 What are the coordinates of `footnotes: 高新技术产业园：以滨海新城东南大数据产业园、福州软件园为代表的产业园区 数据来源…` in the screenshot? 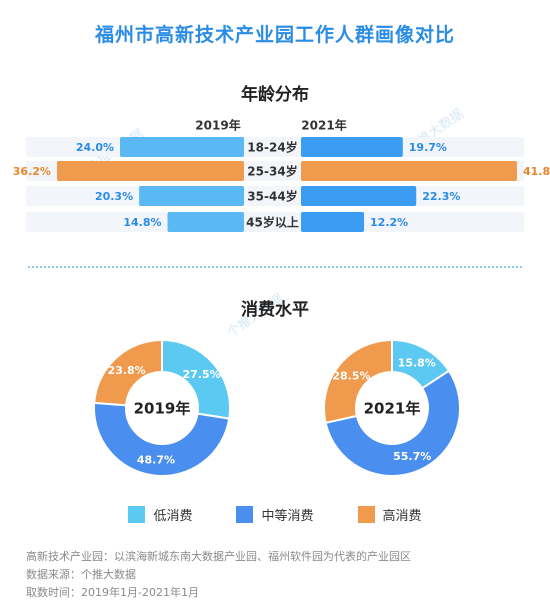 It's located at (218, 575).